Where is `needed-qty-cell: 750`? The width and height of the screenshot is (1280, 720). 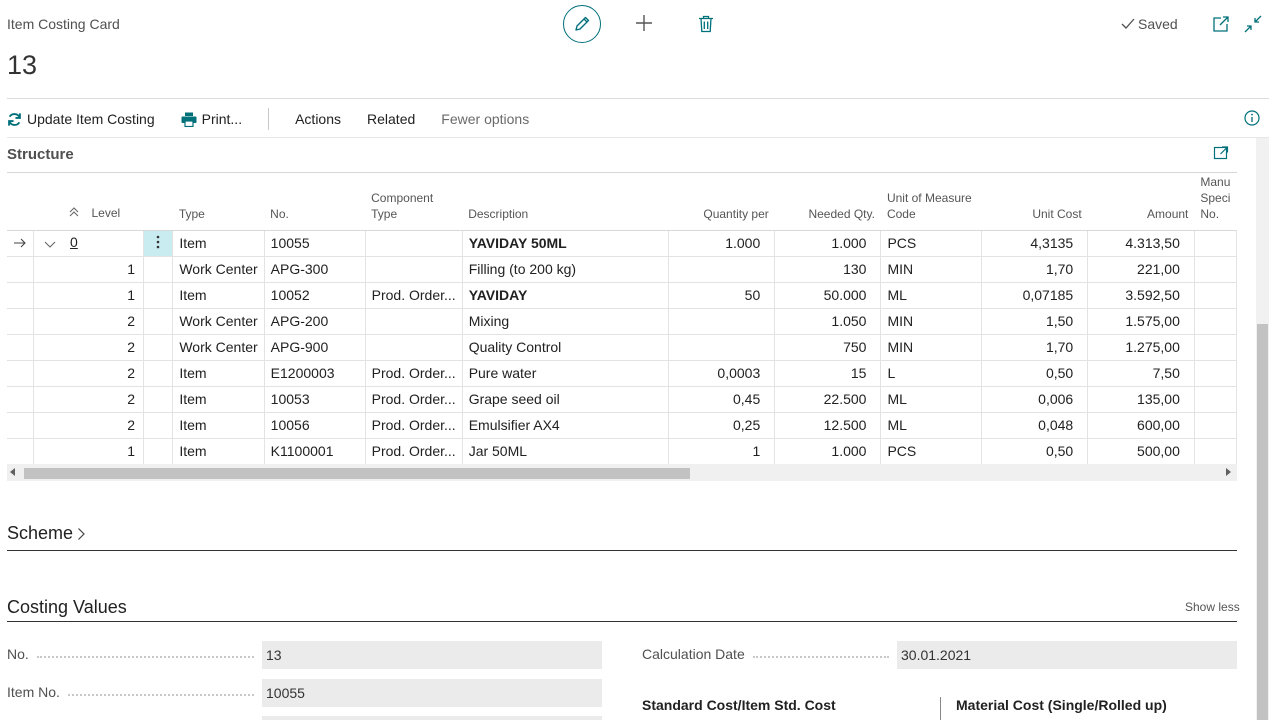
needed-qty-cell: 750 is located at coordinates (828, 347).